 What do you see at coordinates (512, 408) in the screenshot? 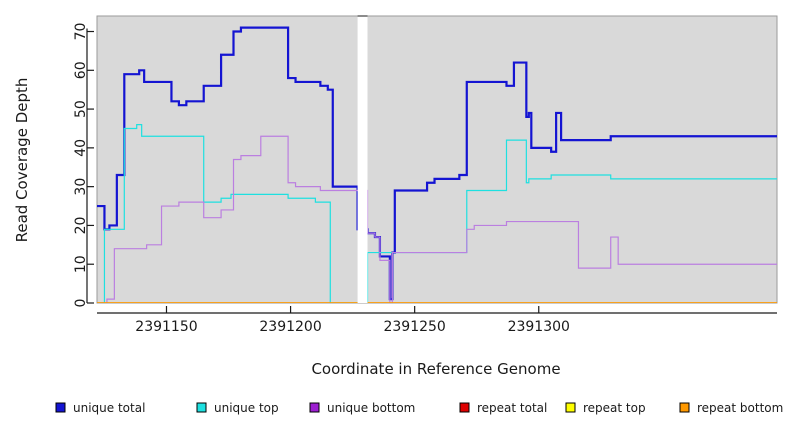
I see `legend-label: repeat total` at bounding box center [512, 408].